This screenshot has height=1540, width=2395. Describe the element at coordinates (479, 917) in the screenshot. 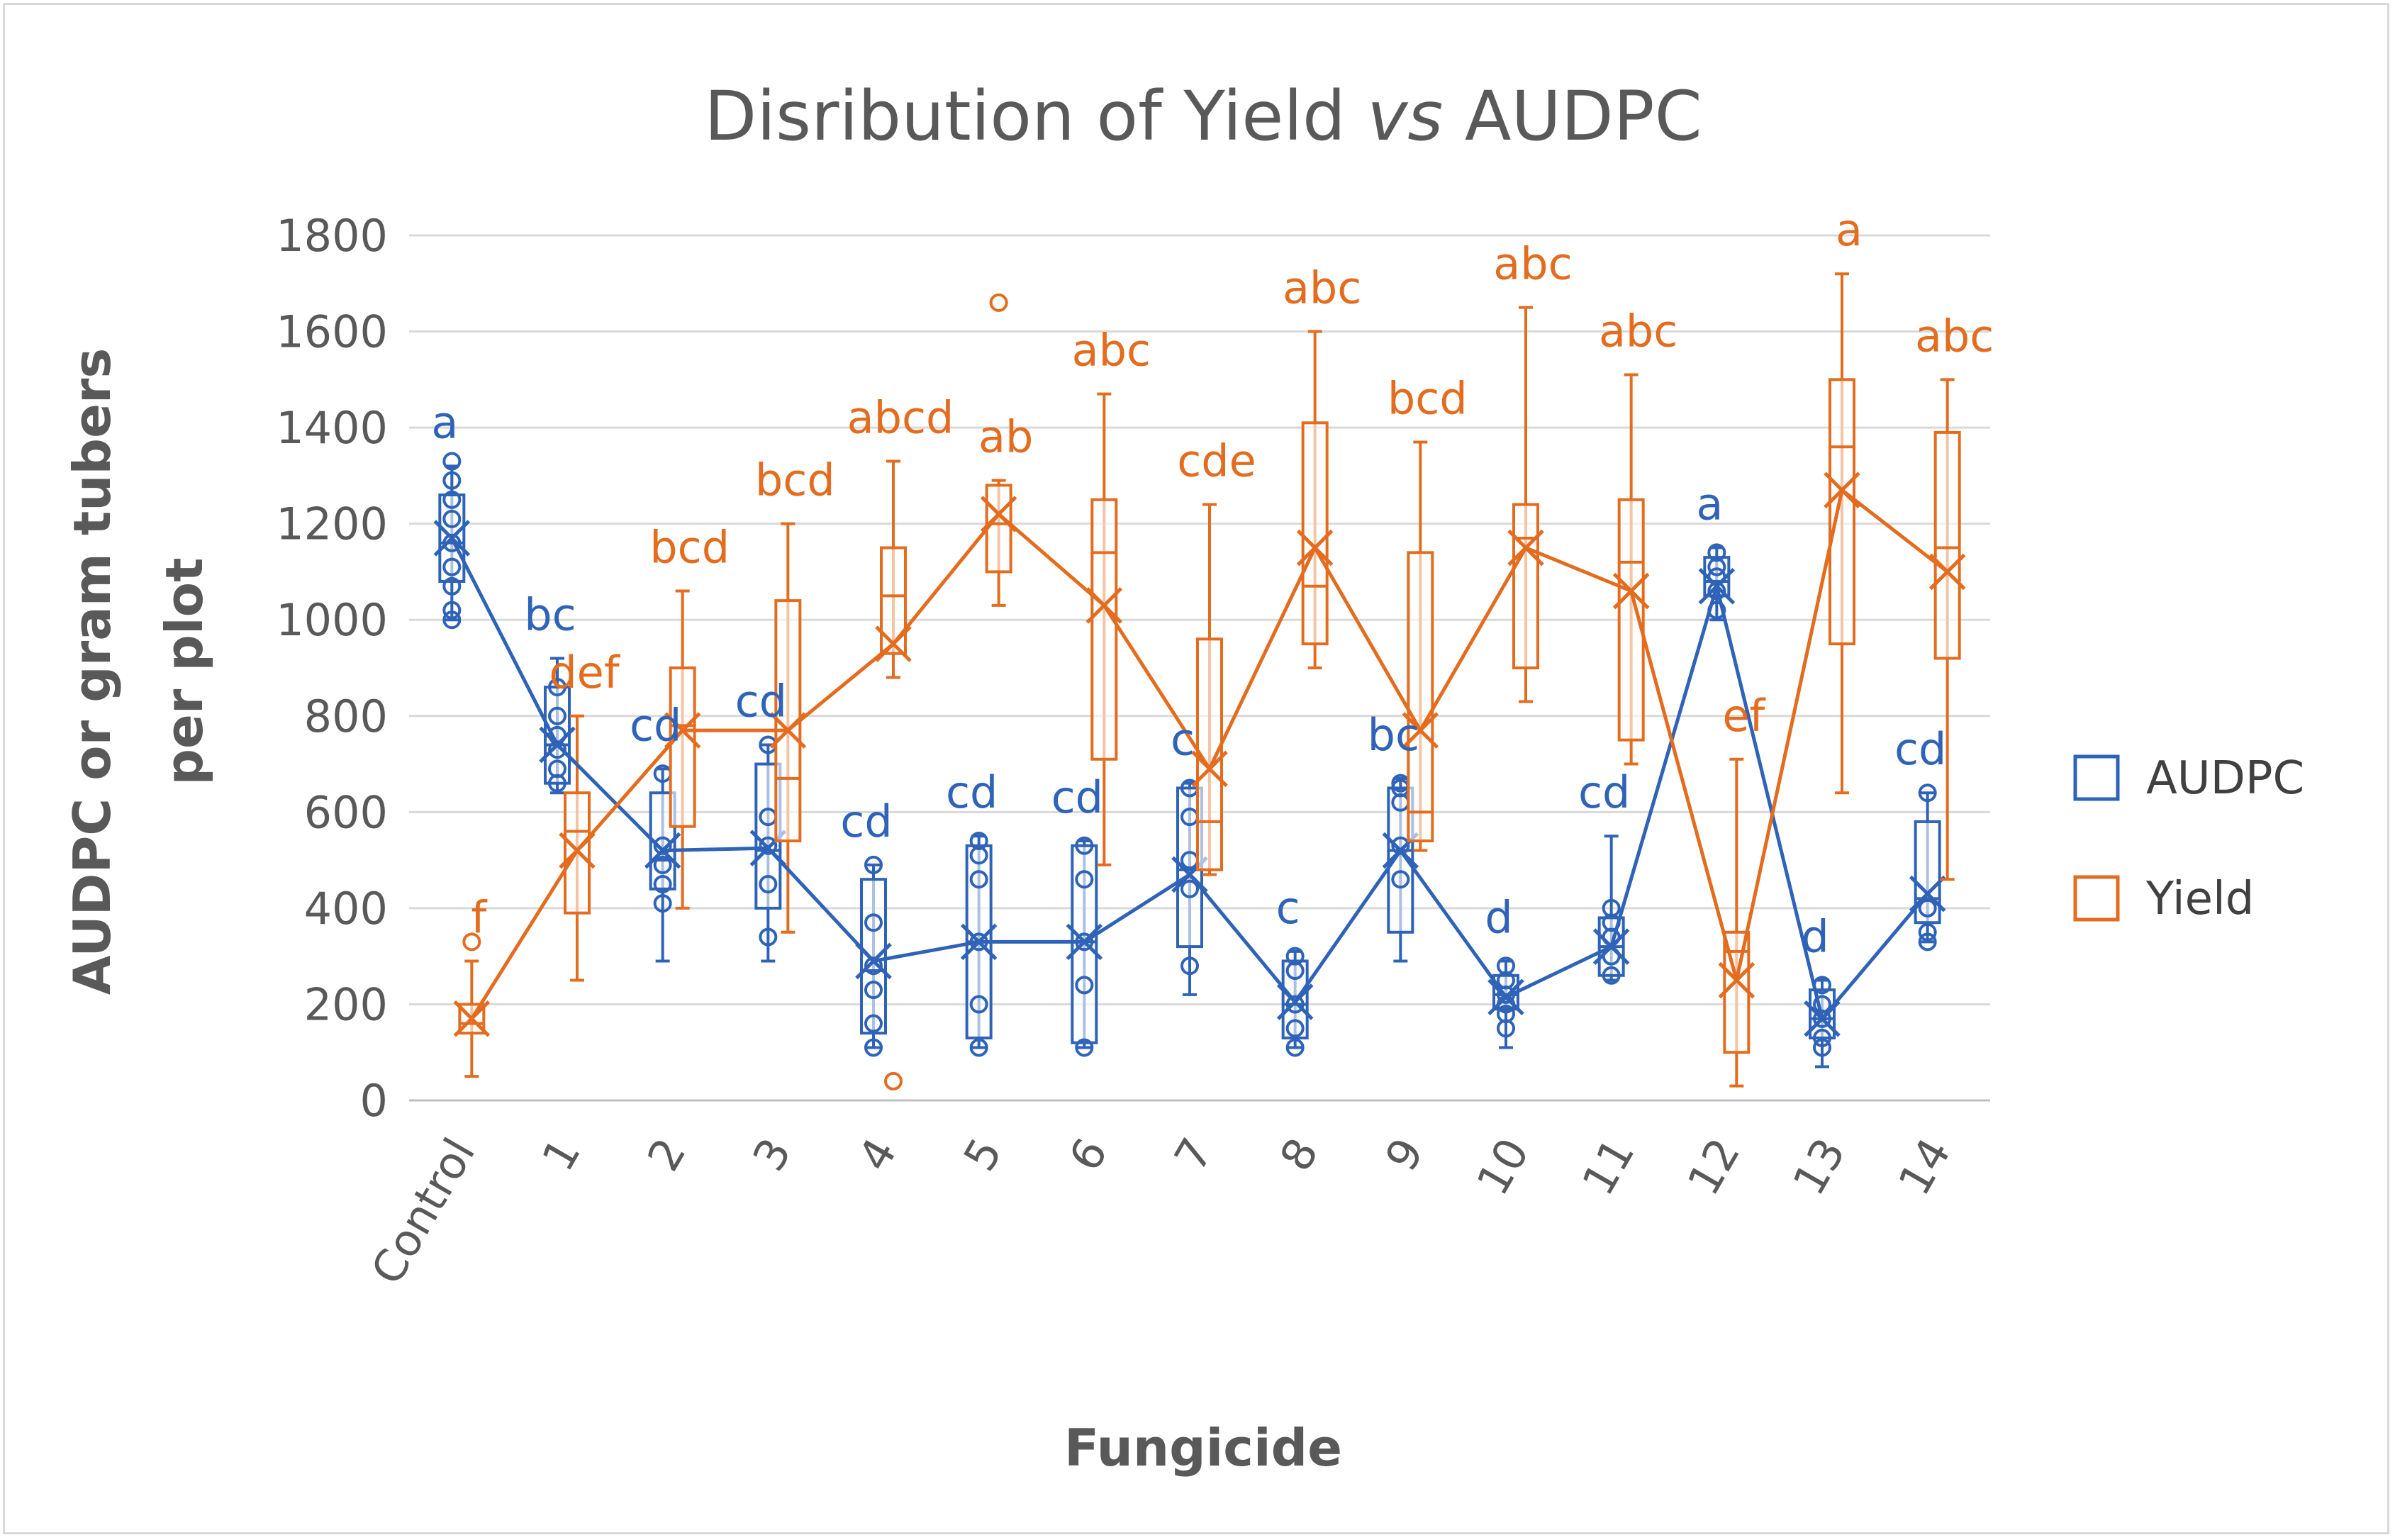

I see `yield-letter: f` at that location.